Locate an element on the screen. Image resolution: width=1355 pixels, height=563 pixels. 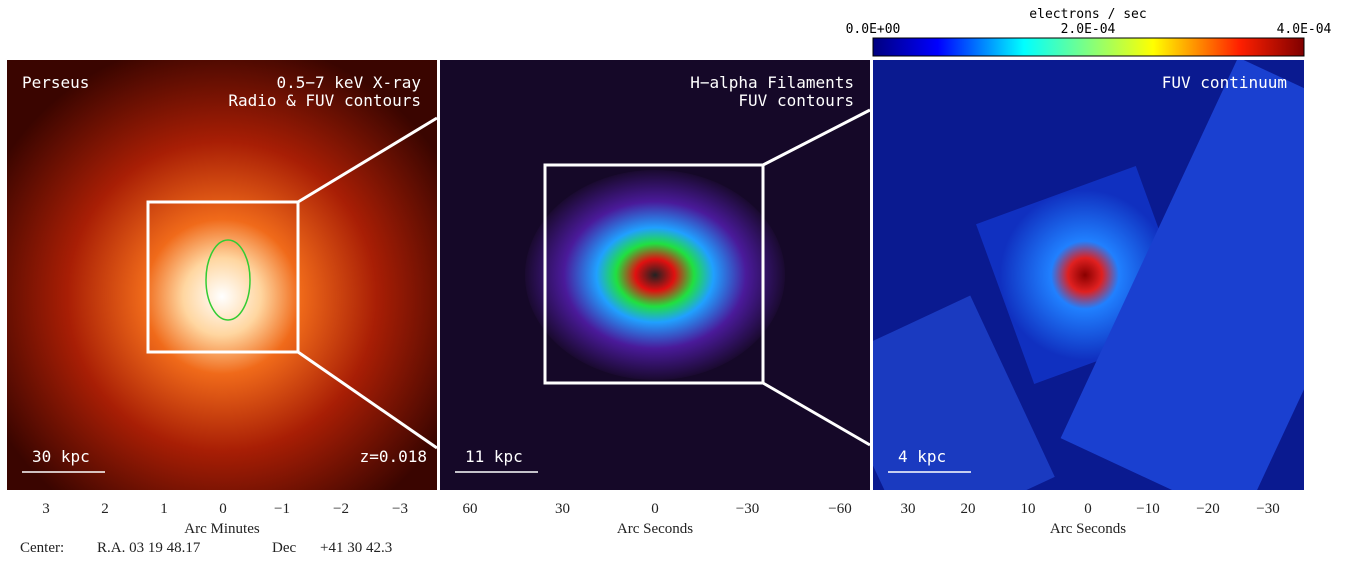
center-ra: R.A. 03 19 48.17 is located at coordinates (149, 548).